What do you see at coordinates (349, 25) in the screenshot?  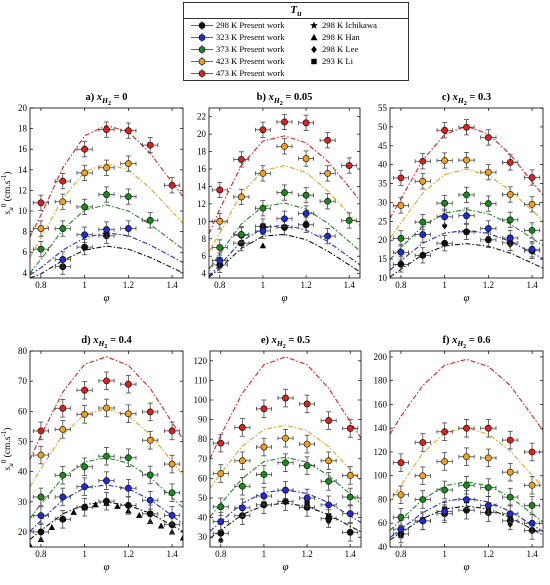 I see `legend-reference-label: 298 K Ichikawa` at bounding box center [349, 25].